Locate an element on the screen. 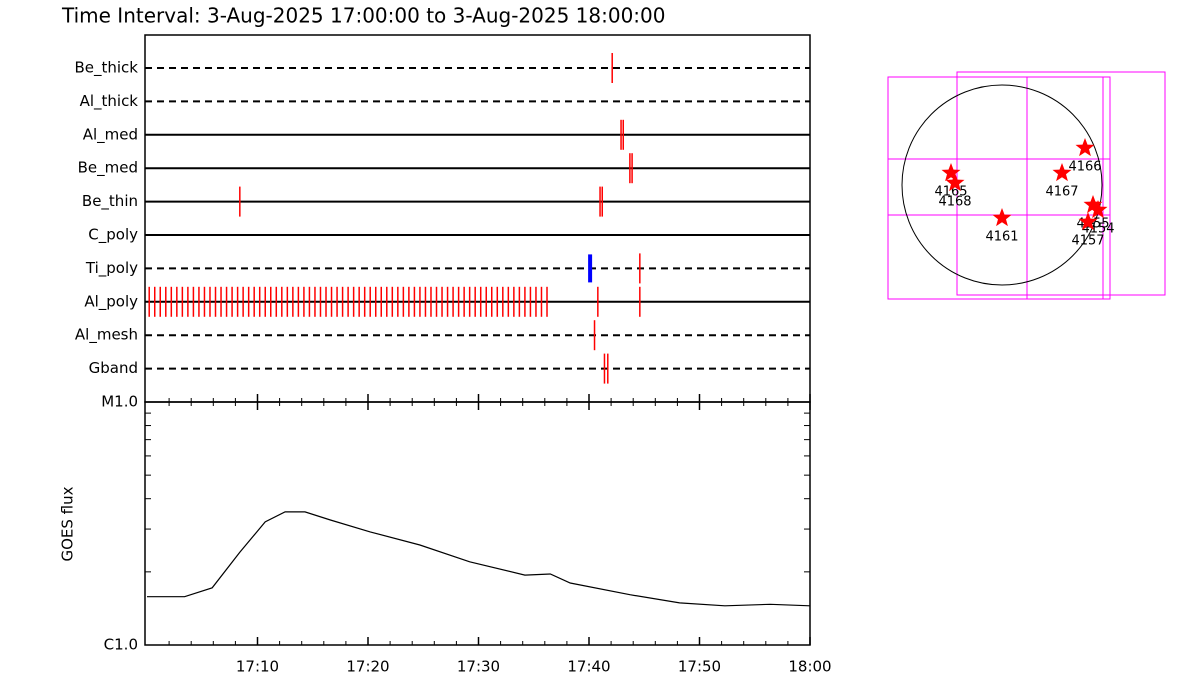 The width and height of the screenshot is (1200, 700). row-label: Al_med is located at coordinates (110, 134).